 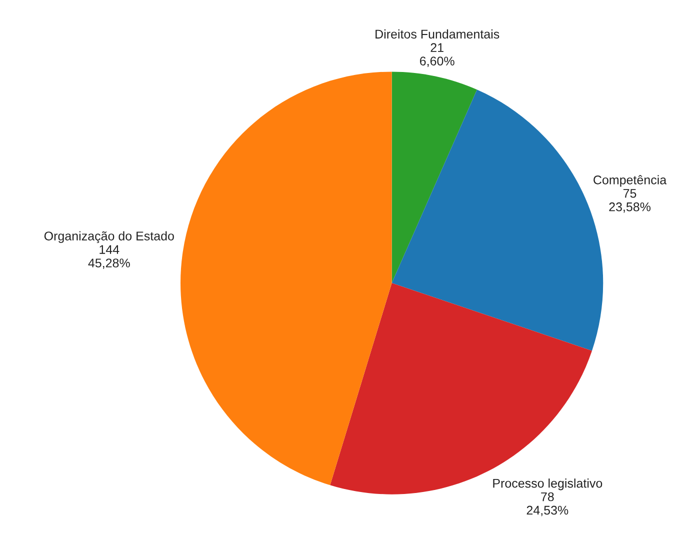 I want to click on slice-label: Direitos Fundamentais, so click(x=438, y=34).